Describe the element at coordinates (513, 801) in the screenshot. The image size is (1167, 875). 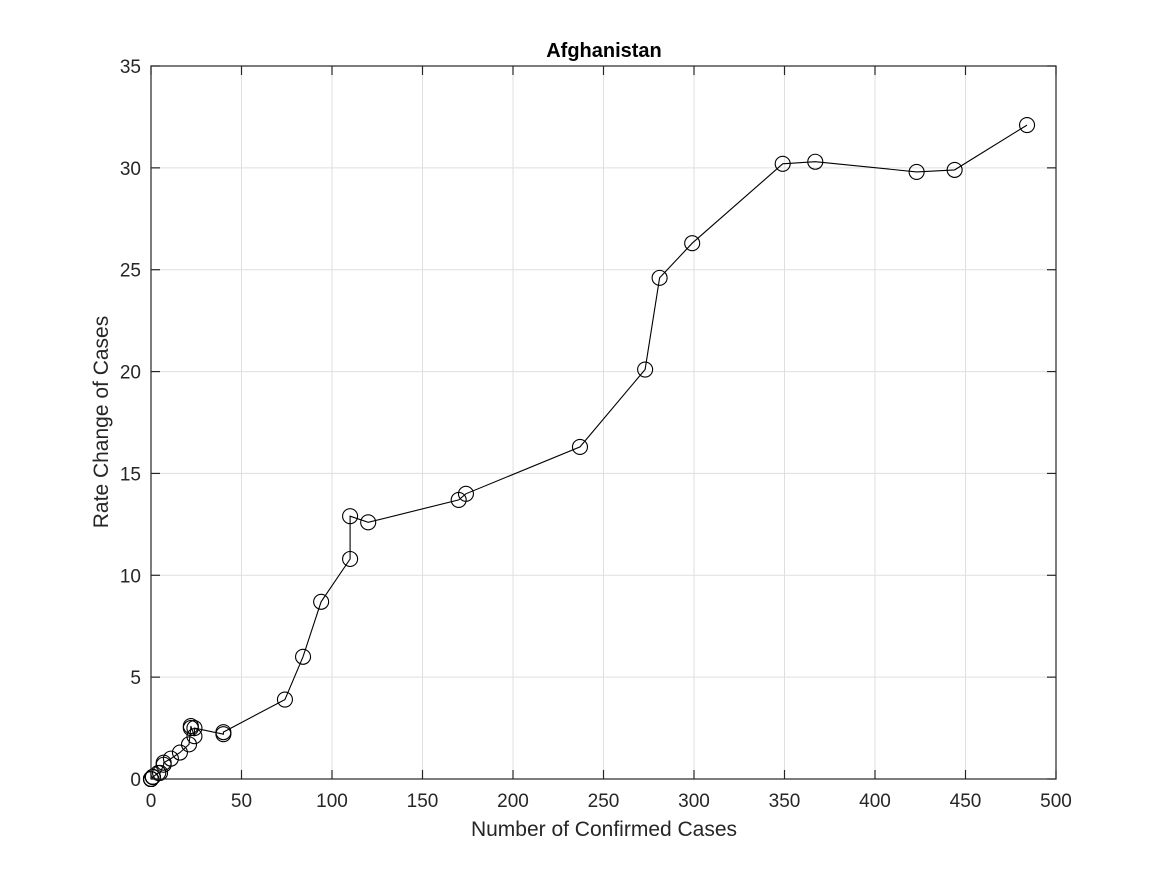
I see `x-tick-label: 200` at that location.